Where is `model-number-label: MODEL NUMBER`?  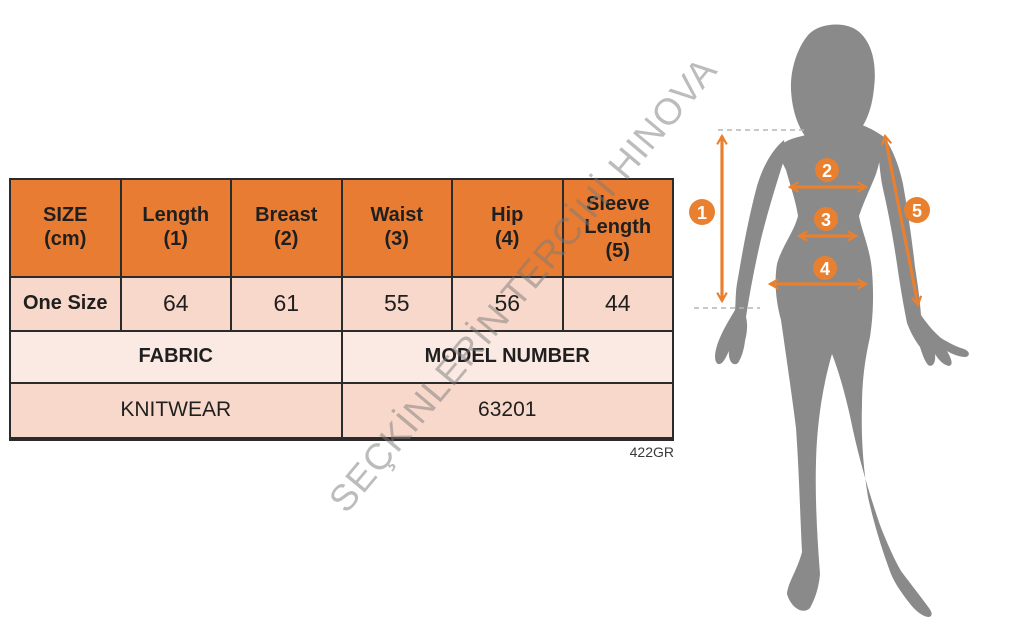 model-number-label: MODEL NUMBER is located at coordinates (507, 357).